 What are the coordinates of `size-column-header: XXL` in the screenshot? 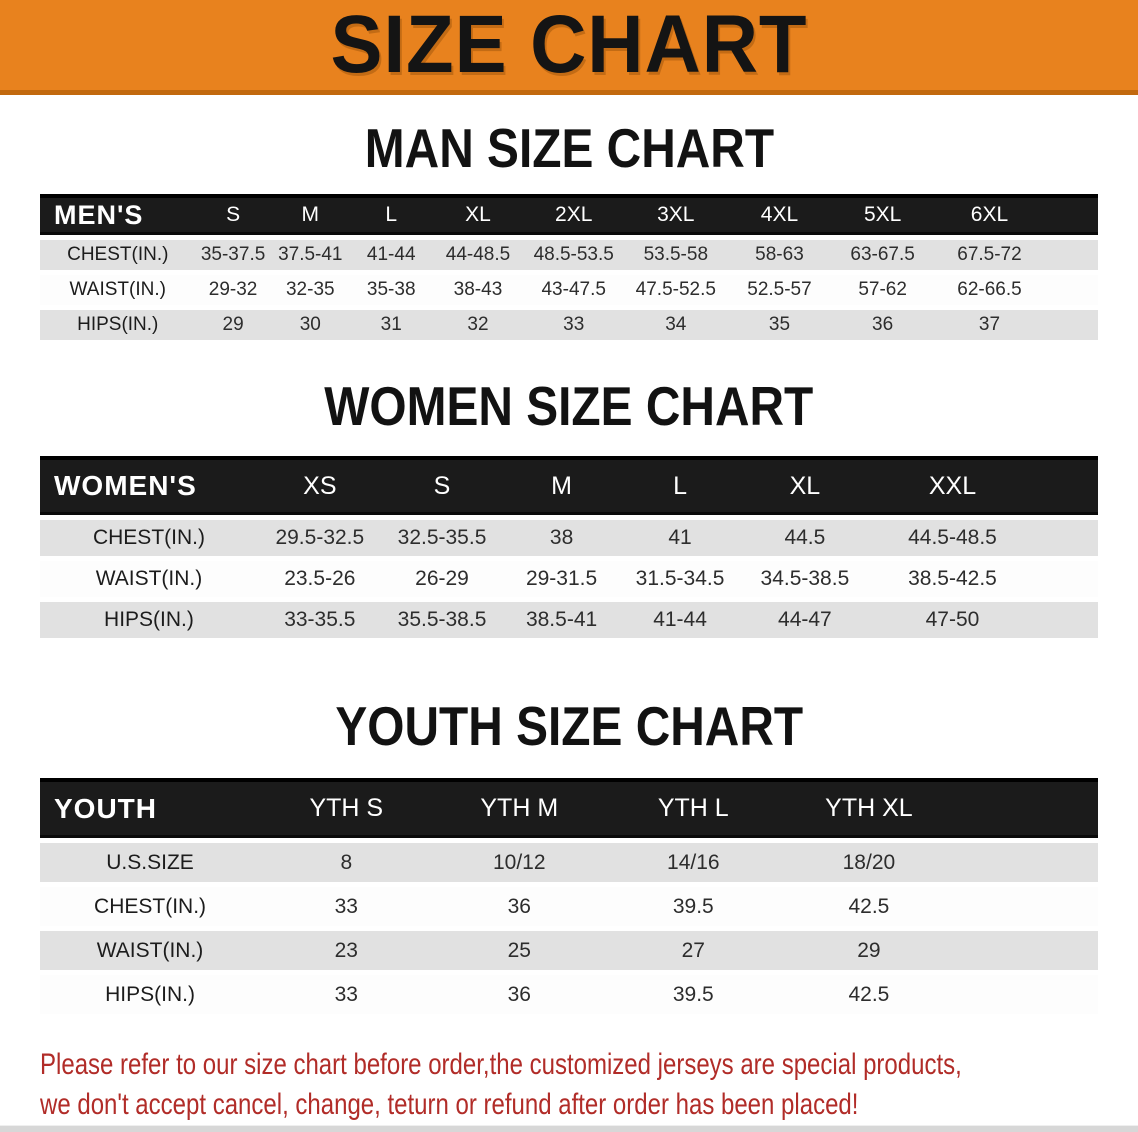 It's located at (952, 485).